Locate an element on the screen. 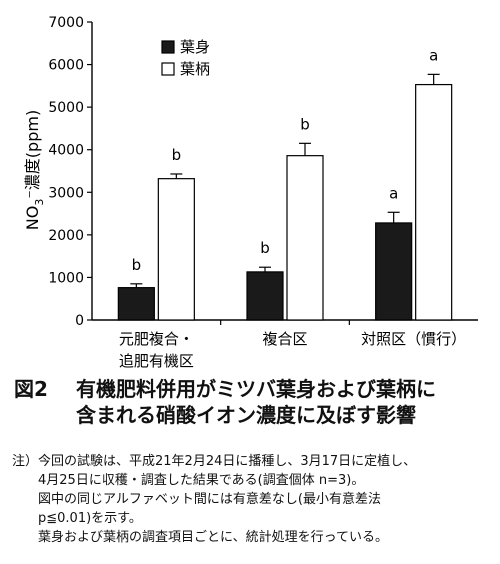 This screenshot has height=564, width=500. y-tick-label: 3000 is located at coordinates (66, 193).